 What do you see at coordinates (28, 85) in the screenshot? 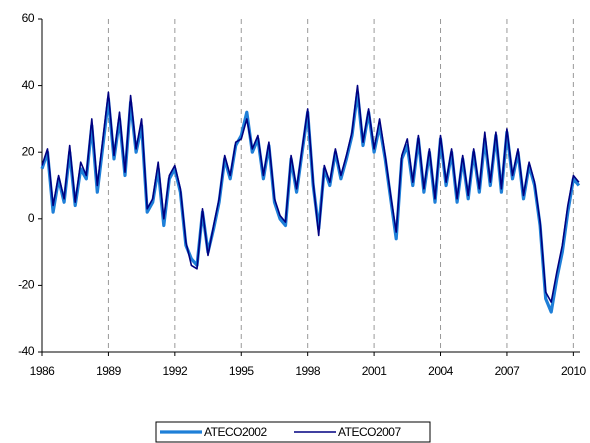
I see `y-tick-label: 40` at bounding box center [28, 85].